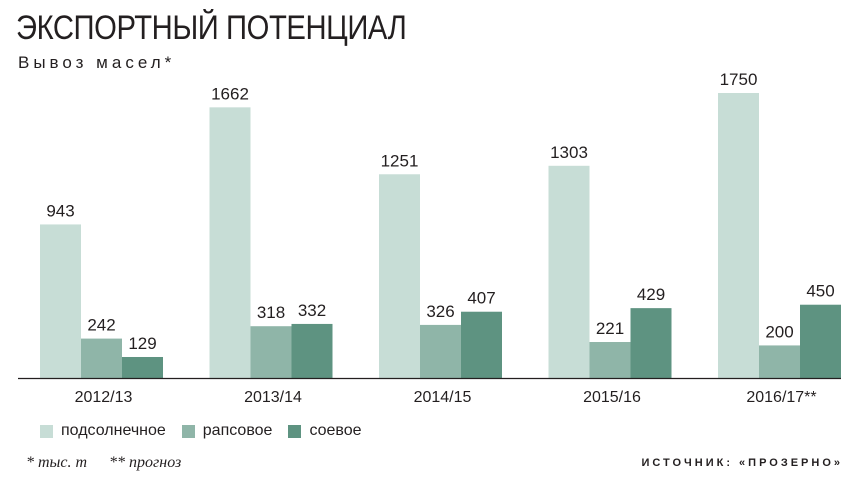  Describe the element at coordinates (104, 397) in the screenshot. I see `category-label-0: 2012/13` at that location.